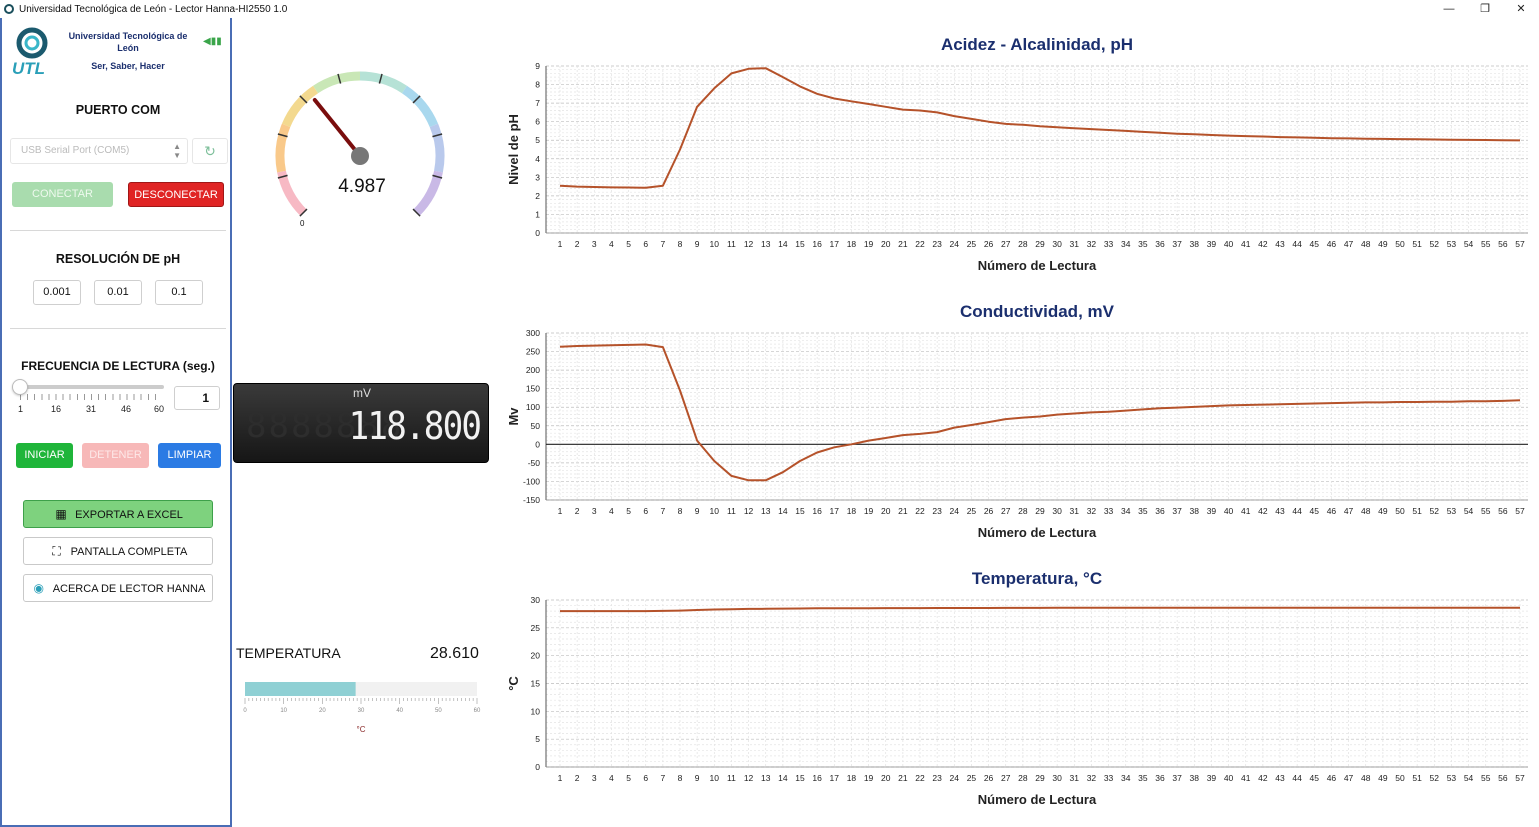 The width and height of the screenshot is (1539, 827). Describe the element at coordinates (1212, 778) in the screenshot. I see `x-tick-label: 39` at that location.